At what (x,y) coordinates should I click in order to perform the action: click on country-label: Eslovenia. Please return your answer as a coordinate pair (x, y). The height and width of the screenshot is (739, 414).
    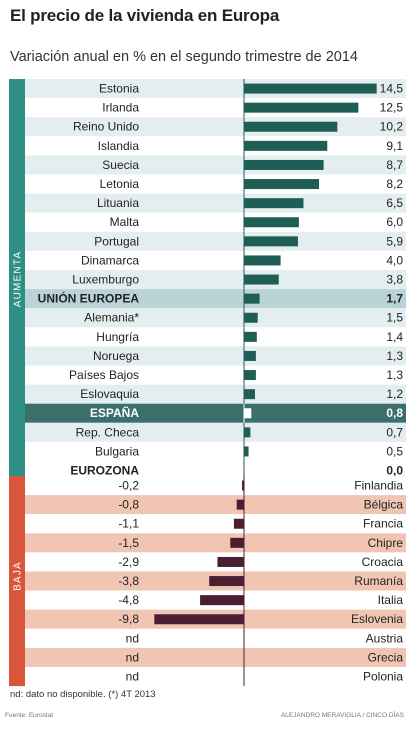
    Looking at the image, I should click on (377, 619).